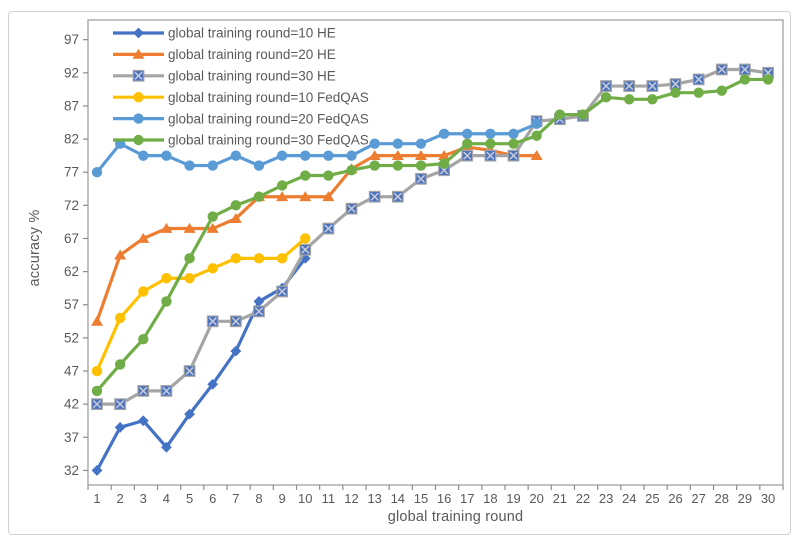 This screenshot has width=798, height=552. Describe the element at coordinates (652, 498) in the screenshot. I see `x-tick-label: 25` at that location.